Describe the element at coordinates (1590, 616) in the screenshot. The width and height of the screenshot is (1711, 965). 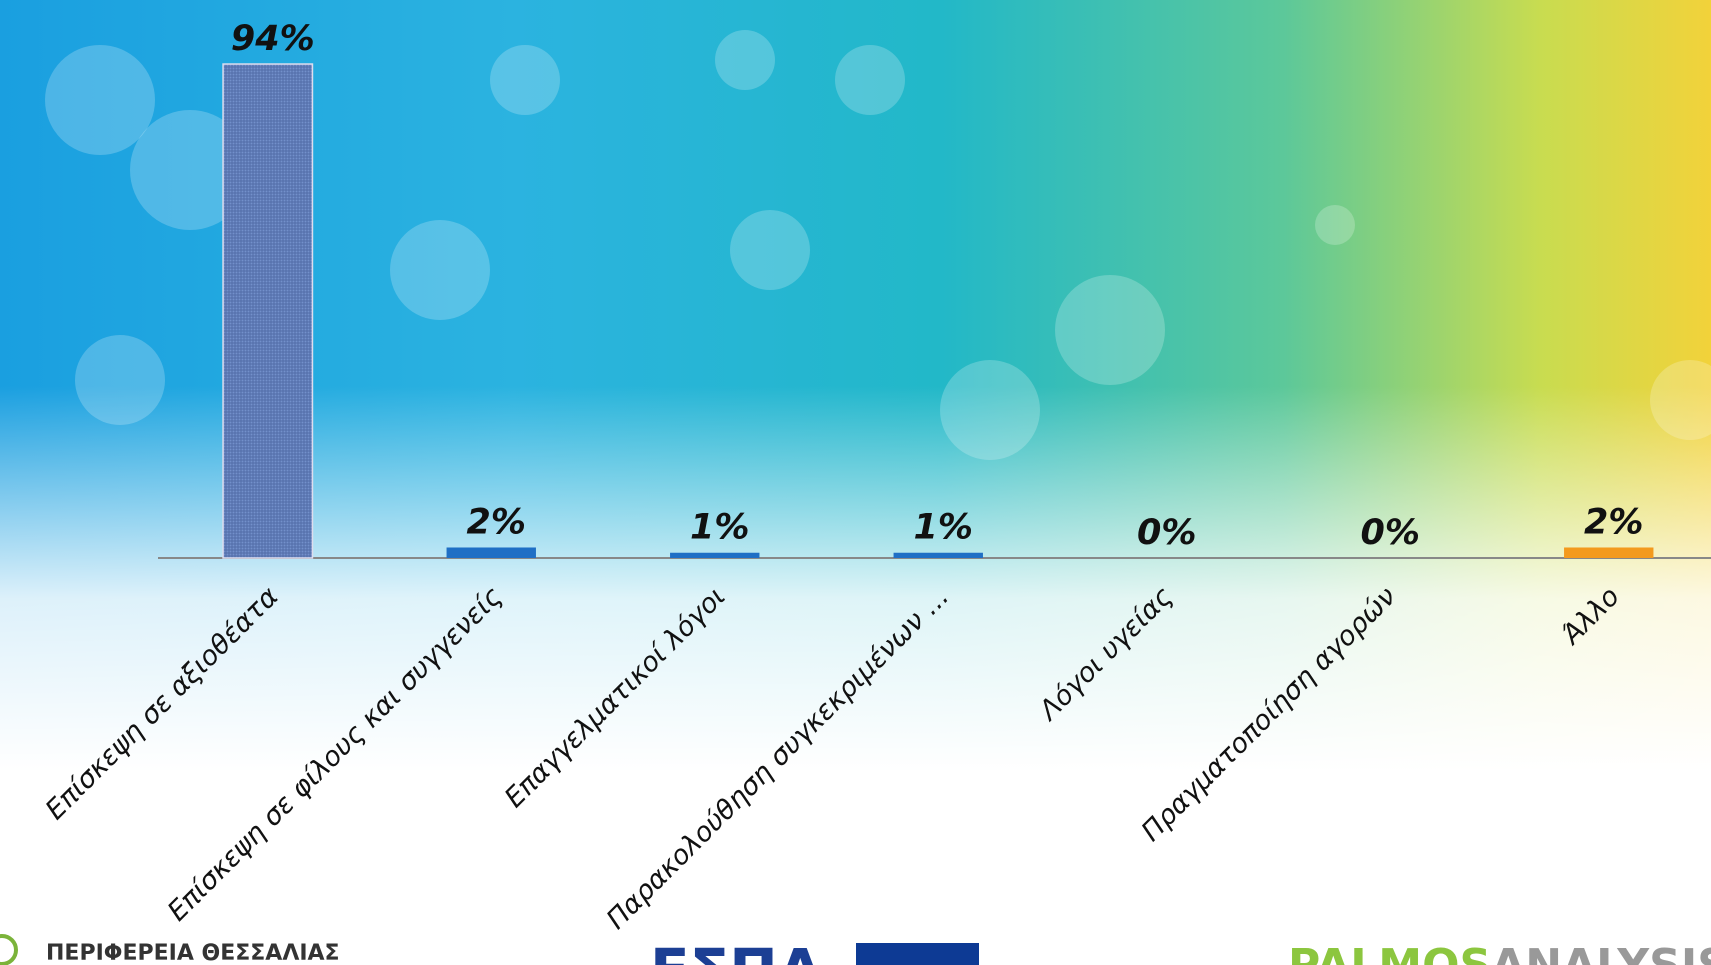
I see `x-tick-label: Άλλο` at that location.